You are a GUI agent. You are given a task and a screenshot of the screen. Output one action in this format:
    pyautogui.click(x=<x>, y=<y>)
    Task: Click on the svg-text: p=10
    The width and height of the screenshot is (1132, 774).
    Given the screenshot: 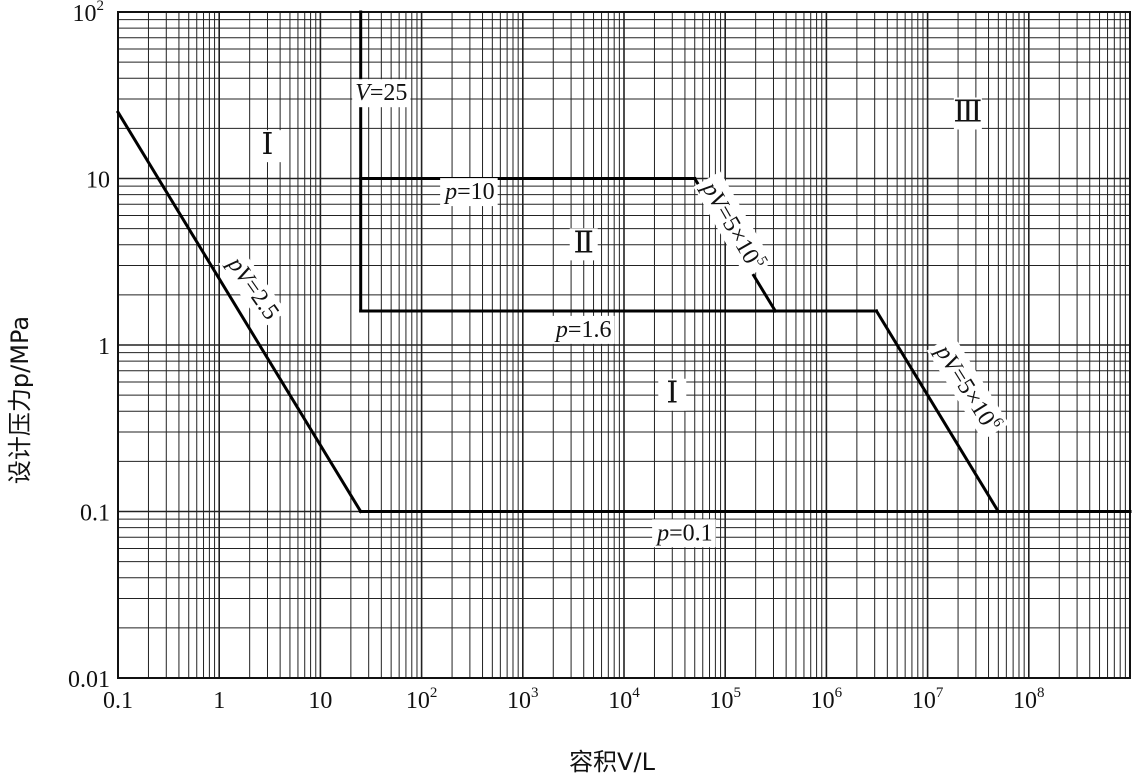 What is the action you would take?
    pyautogui.click(x=469, y=192)
    